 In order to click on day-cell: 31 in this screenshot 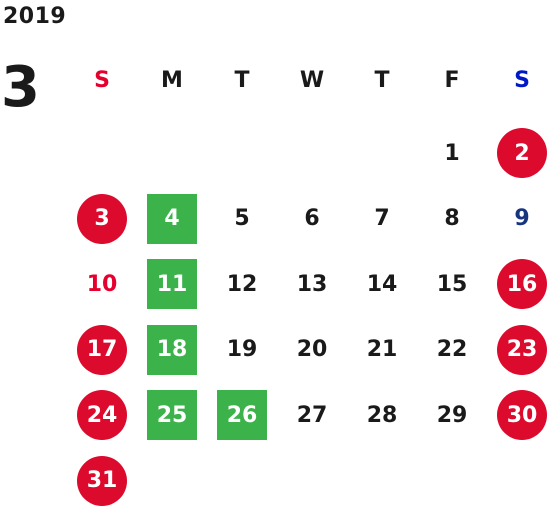, I will do `click(102, 481)`.